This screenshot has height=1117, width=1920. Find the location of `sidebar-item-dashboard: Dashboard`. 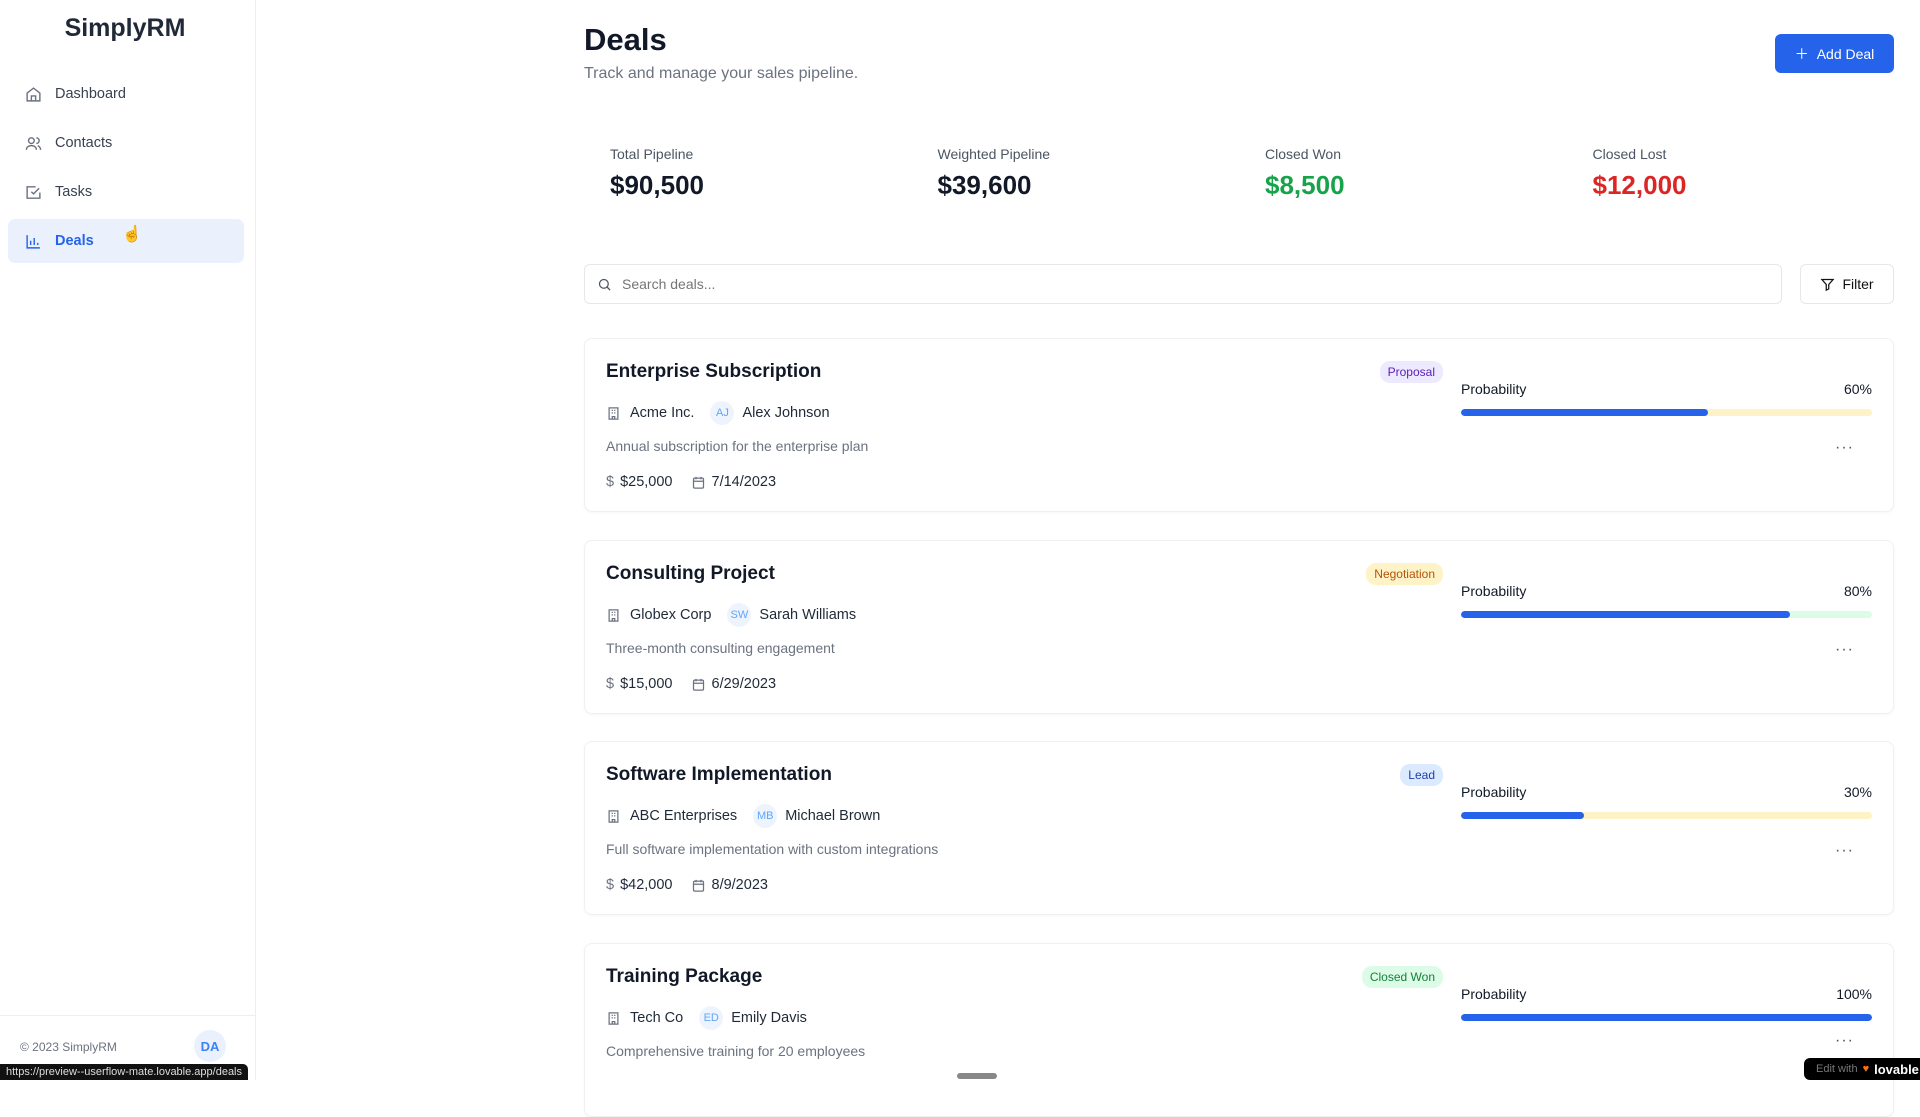

sidebar-item-dashboard: Dashboard is located at coordinates (126, 94).